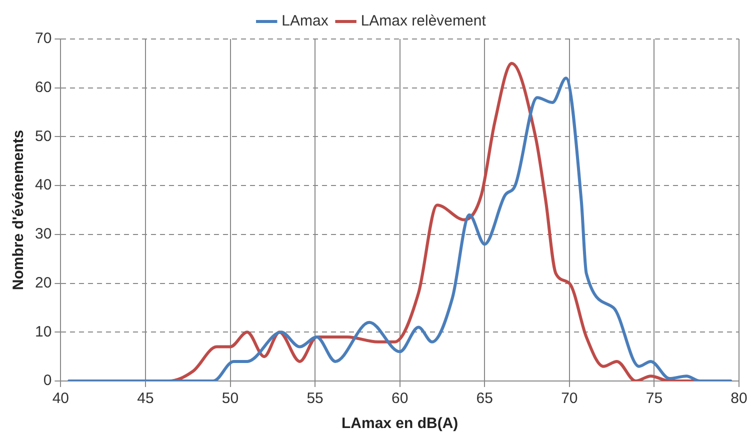 The image size is (751, 439). I want to click on x-axis-title: LAmax en dB(A), so click(400, 423).